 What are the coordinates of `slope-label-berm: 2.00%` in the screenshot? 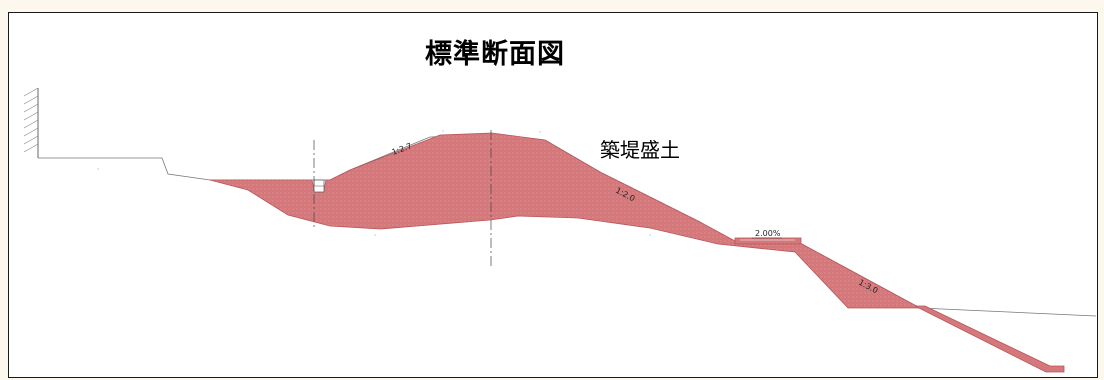 It's located at (768, 233).